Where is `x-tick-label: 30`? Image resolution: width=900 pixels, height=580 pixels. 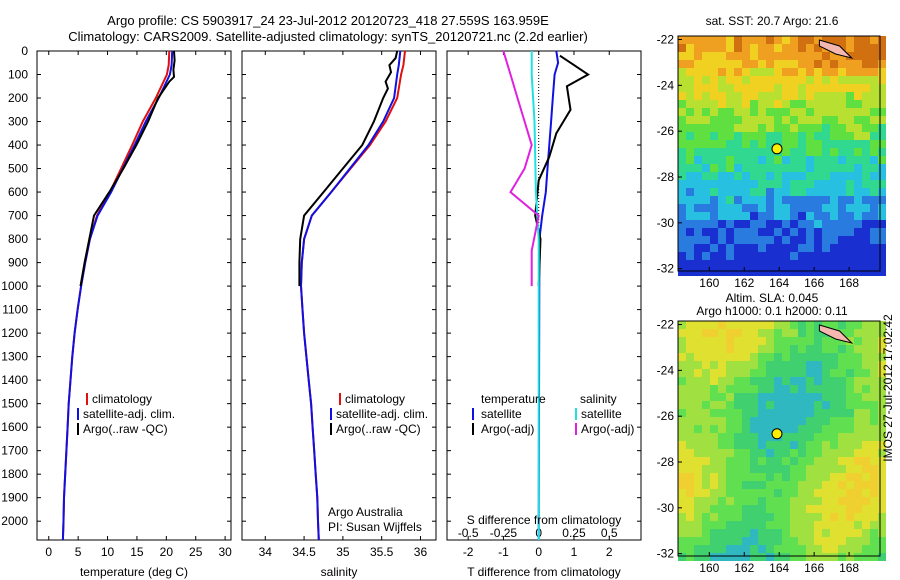 x-tick-label: 30 is located at coordinates (225, 552).